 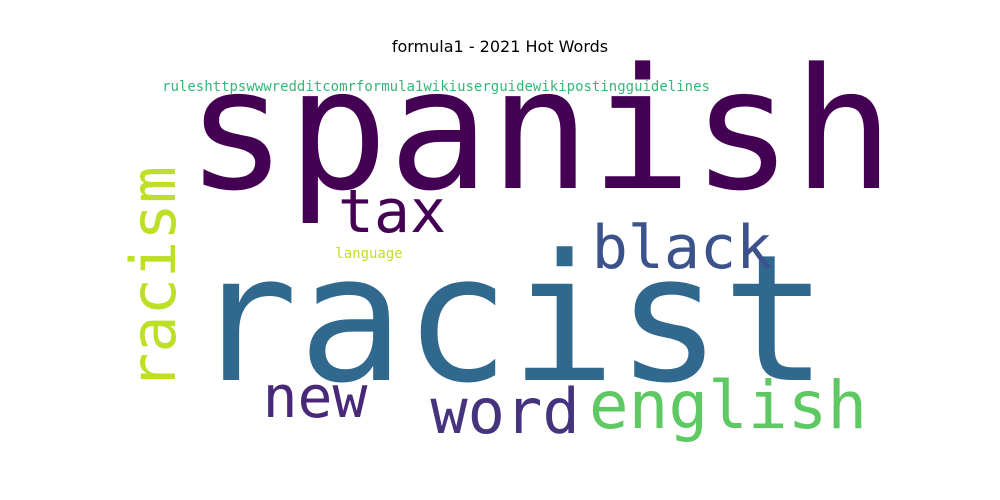 I want to click on word-8: english, so click(x=728, y=405).